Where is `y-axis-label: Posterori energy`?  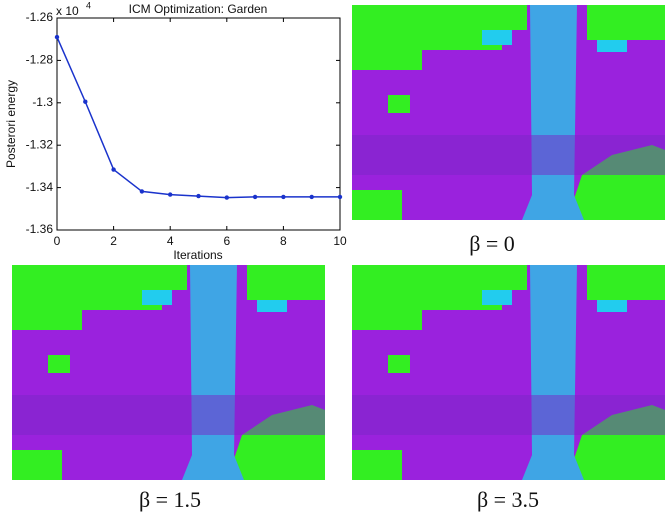
y-axis-label: Posterori energy is located at coordinates (11, 124).